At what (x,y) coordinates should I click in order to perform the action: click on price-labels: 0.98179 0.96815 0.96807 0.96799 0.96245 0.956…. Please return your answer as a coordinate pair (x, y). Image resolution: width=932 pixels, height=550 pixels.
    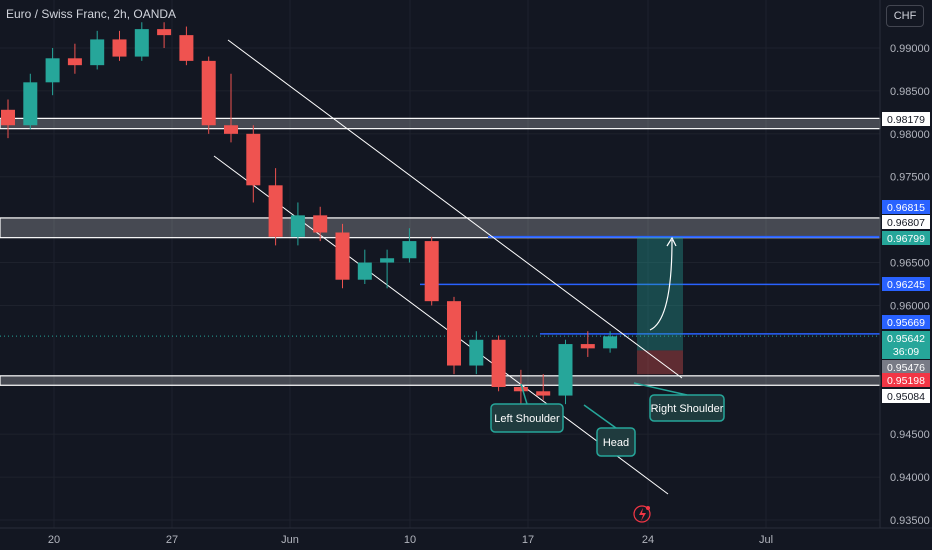
    Looking at the image, I should click on (906, 257).